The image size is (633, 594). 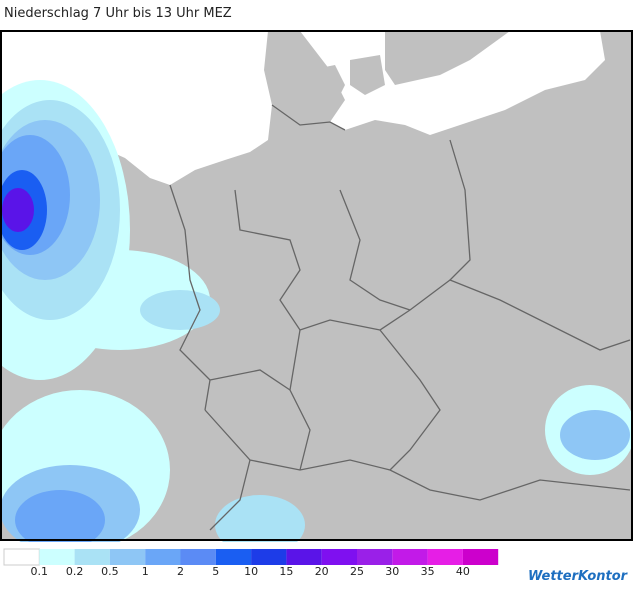 What do you see at coordinates (215, 571) in the screenshot?
I see `legend-label: 5` at bounding box center [215, 571].